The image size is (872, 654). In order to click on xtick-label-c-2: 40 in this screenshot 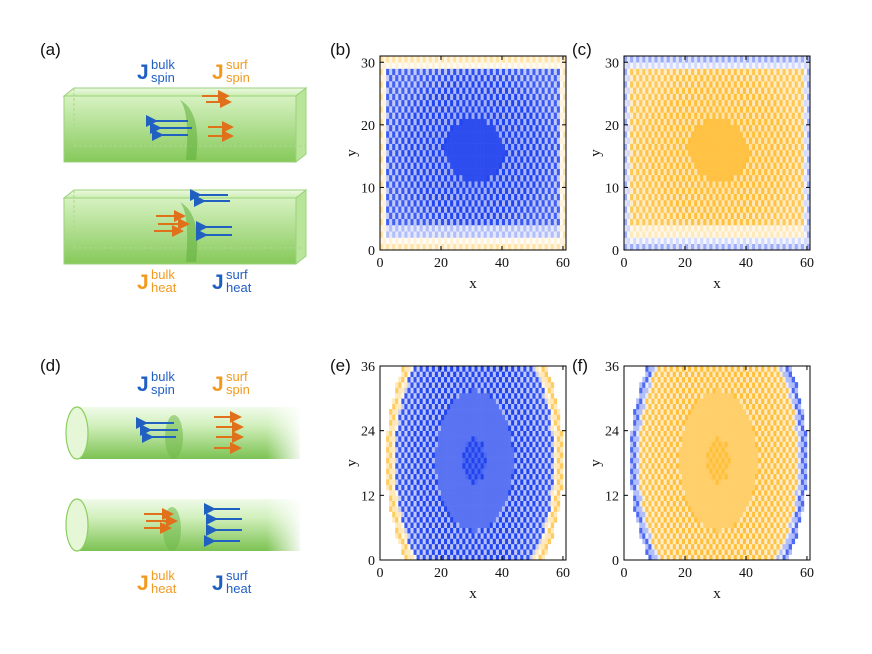, I will do `click(746, 263)`.